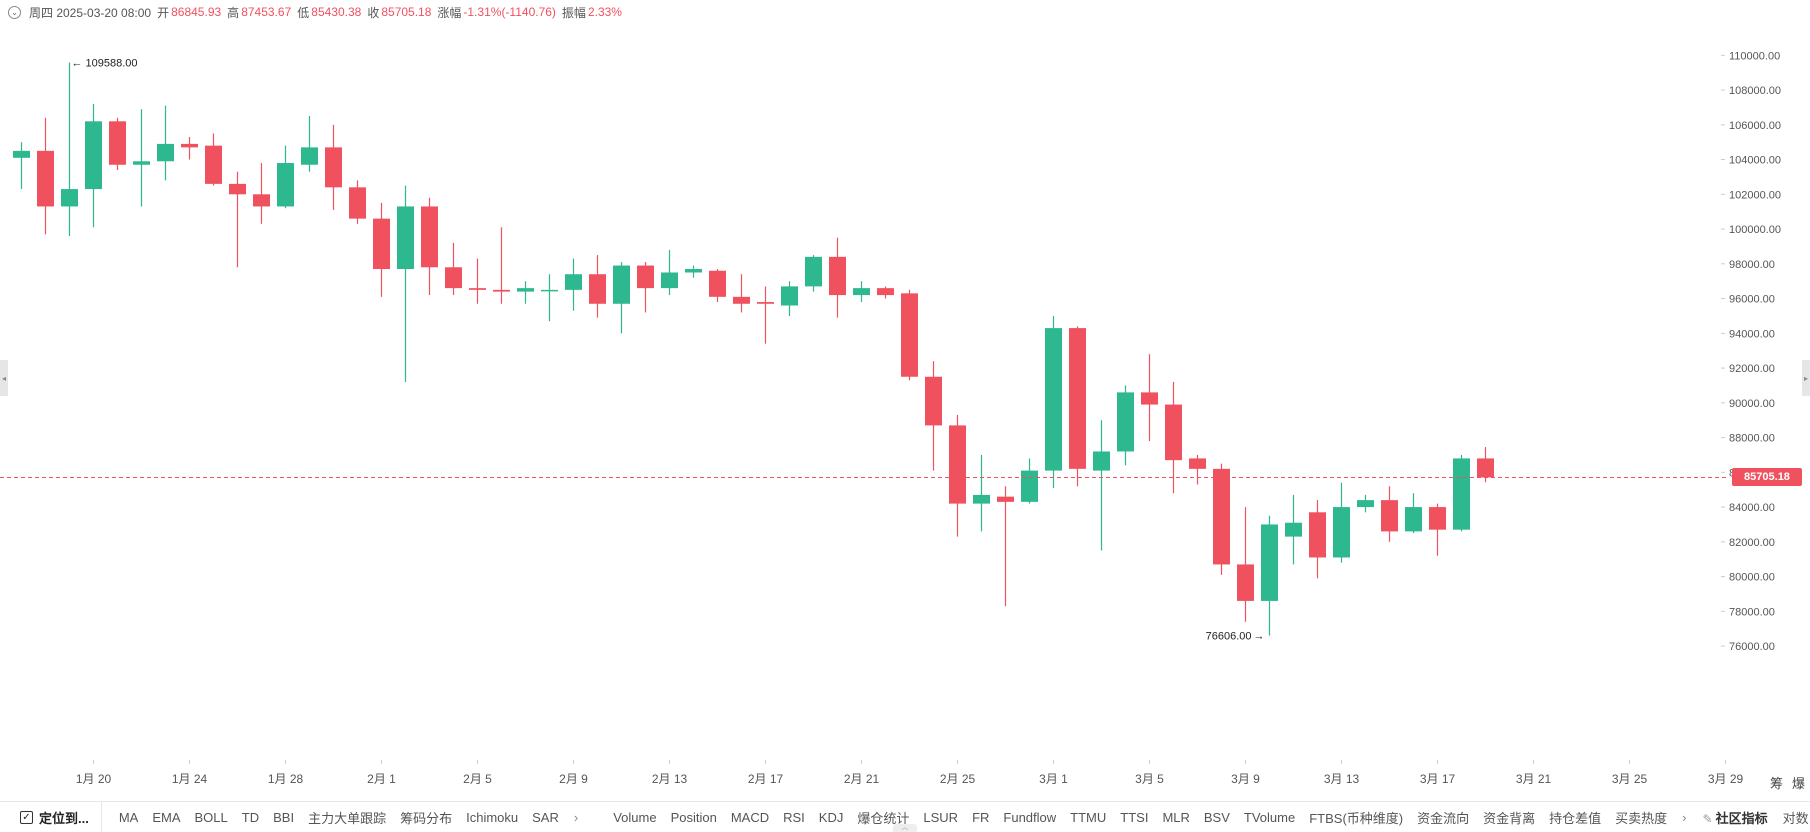  What do you see at coordinates (1806, 378) in the screenshot?
I see `right-panel-handle: ▸` at bounding box center [1806, 378].